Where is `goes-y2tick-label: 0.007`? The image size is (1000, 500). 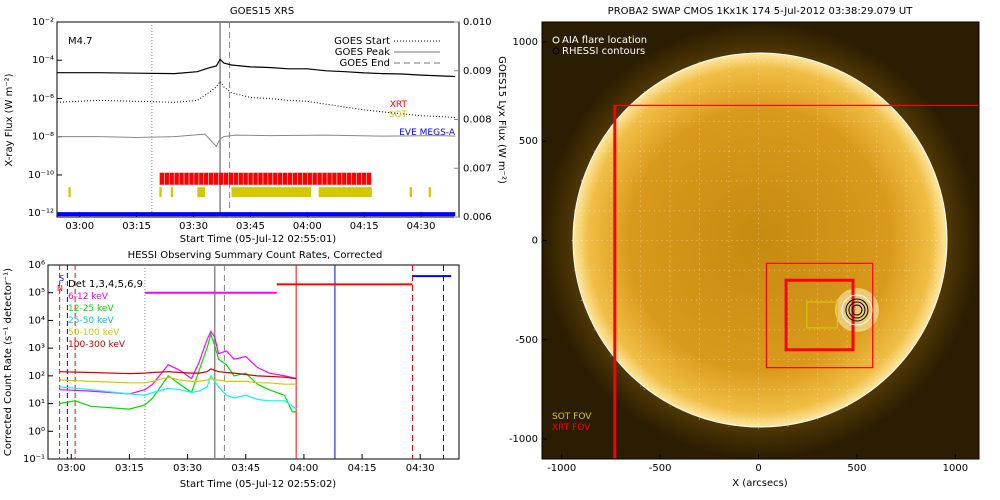
goes-y2tick-label: 0.007 is located at coordinates (477, 168).